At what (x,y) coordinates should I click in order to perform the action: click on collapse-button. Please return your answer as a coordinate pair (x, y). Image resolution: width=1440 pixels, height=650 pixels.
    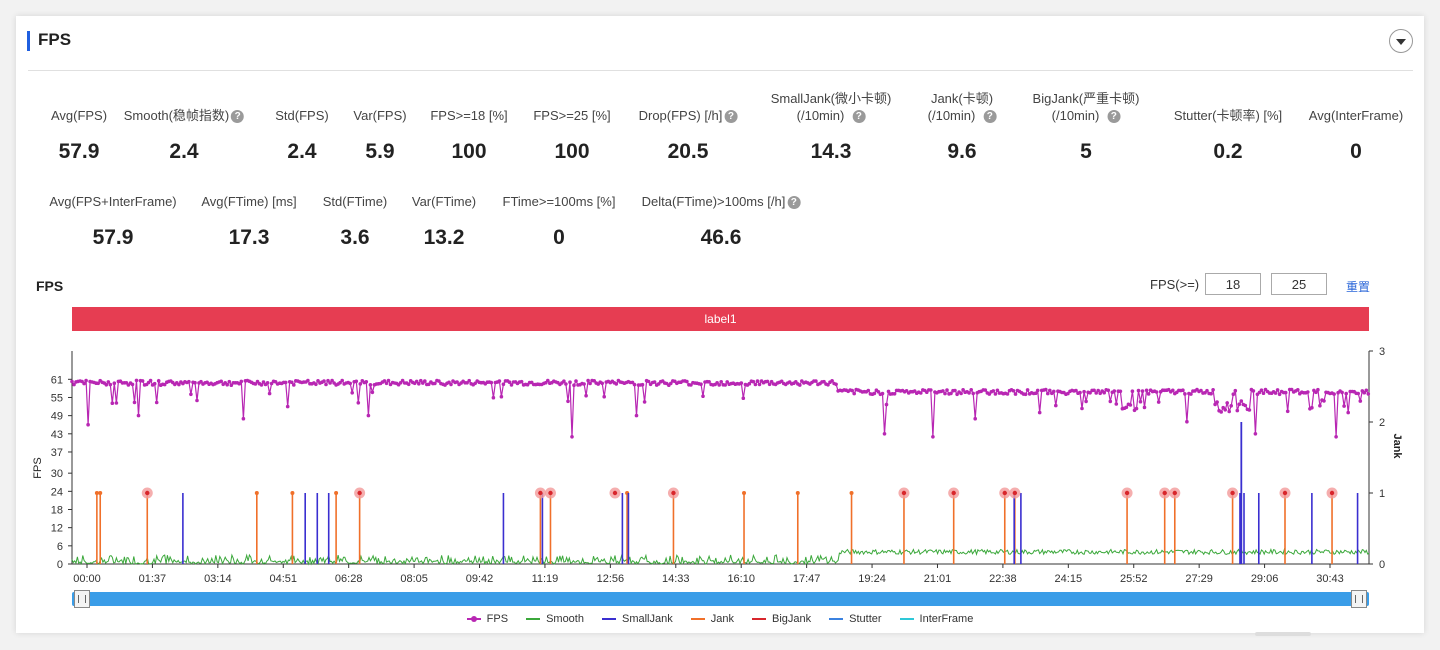
    Looking at the image, I should click on (1401, 41).